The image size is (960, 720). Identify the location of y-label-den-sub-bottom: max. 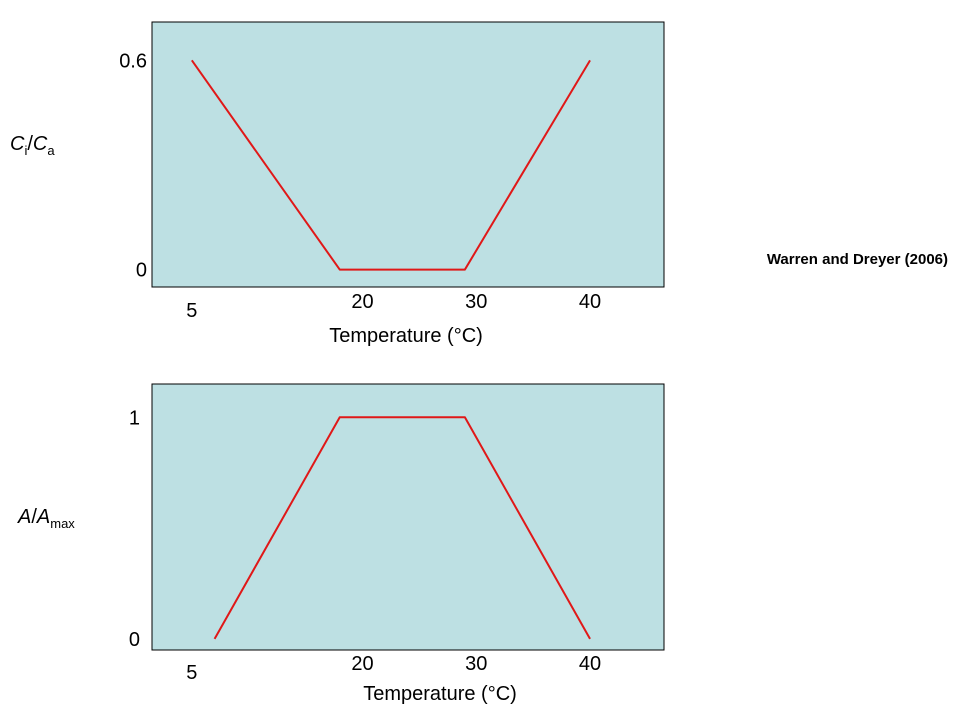
(62, 523).